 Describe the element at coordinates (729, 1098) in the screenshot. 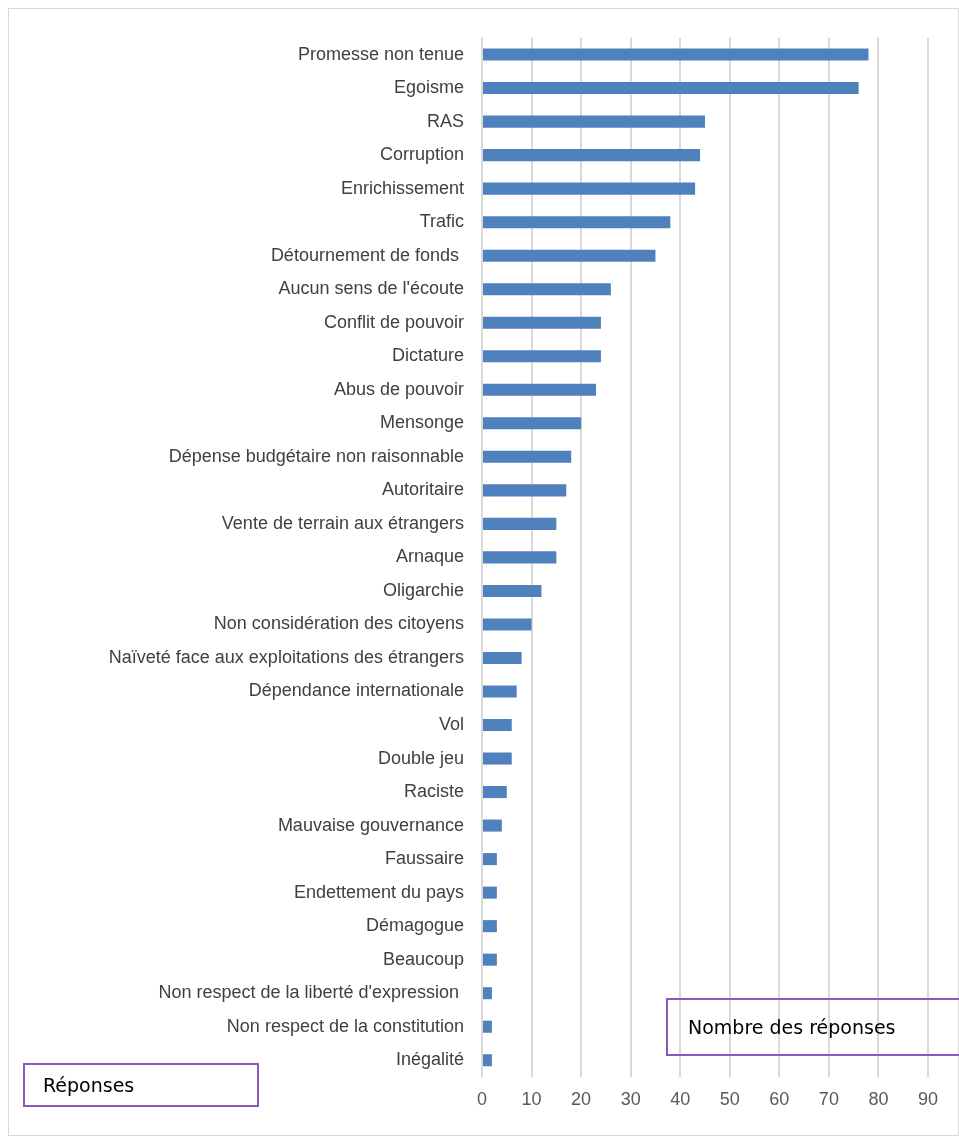

I see `x-tick-label: 50` at that location.